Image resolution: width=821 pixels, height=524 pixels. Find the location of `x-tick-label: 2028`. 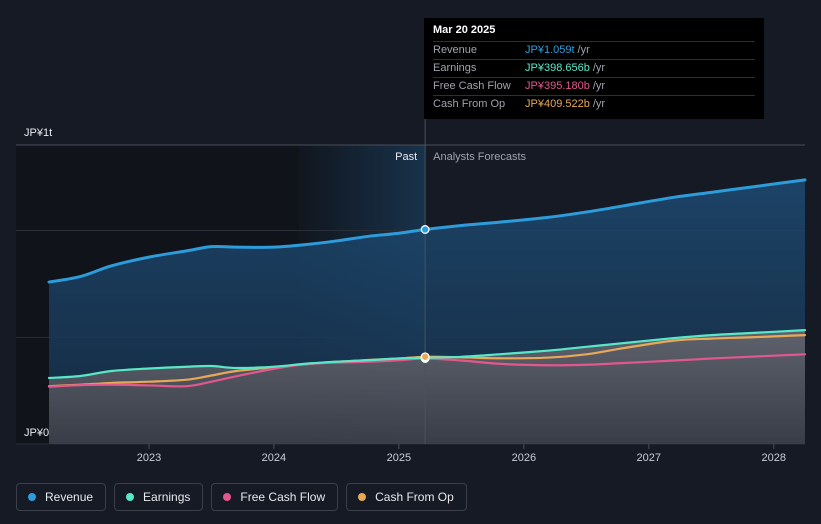

x-tick-label: 2028 is located at coordinates (774, 458).